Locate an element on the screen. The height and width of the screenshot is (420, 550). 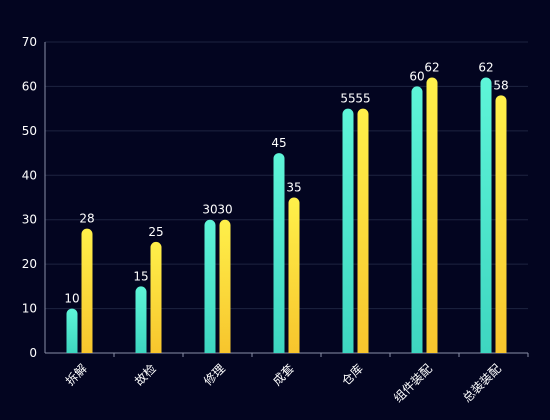
x-axis: 拆解 故检 修理 成套 仓库 组件装配 总装装配 is located at coordinates (287, 378).